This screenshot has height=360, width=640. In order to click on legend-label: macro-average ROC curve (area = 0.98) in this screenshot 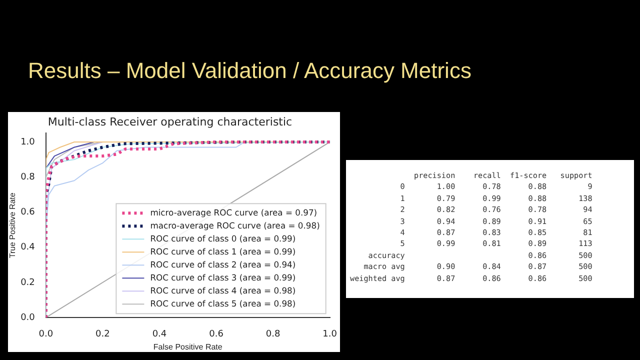, I will do `click(235, 225)`.